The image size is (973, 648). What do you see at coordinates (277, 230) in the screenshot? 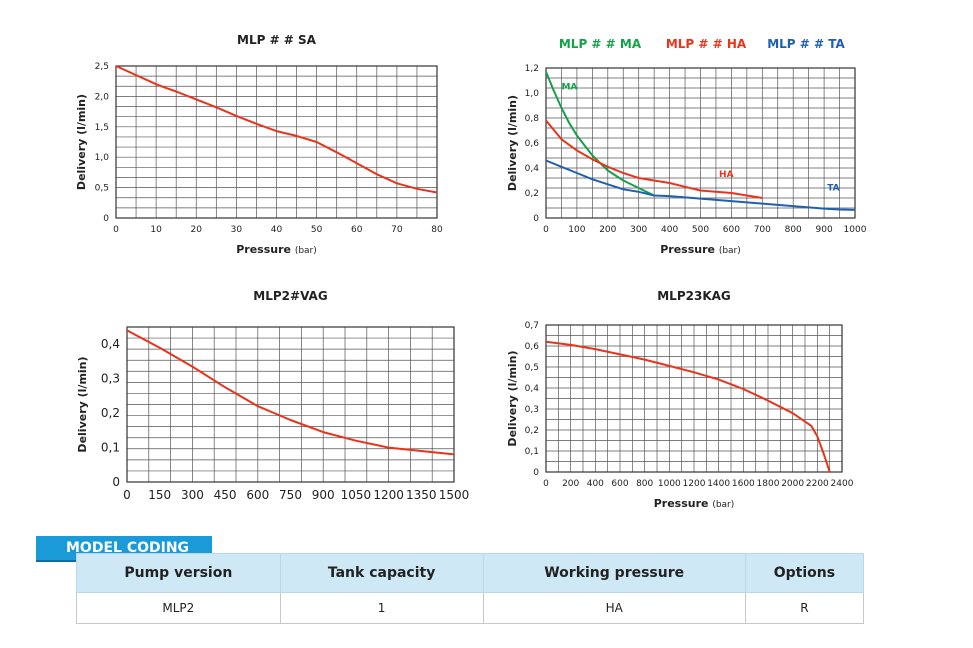
I see `chart1-x-tick-label: 40` at bounding box center [277, 230].